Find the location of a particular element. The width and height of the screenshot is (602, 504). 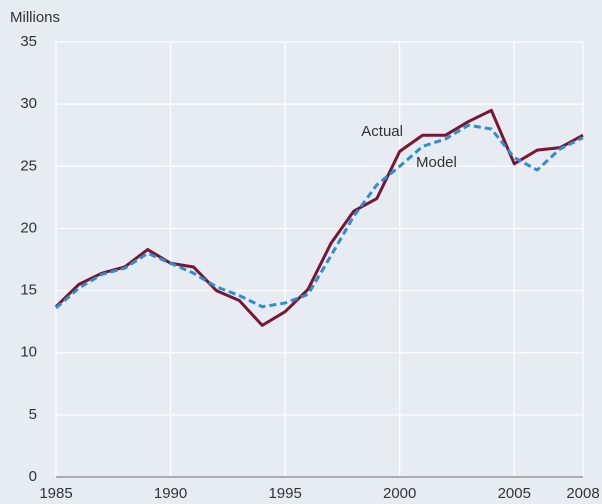

x-tick-label: 1985 is located at coordinates (55, 493).